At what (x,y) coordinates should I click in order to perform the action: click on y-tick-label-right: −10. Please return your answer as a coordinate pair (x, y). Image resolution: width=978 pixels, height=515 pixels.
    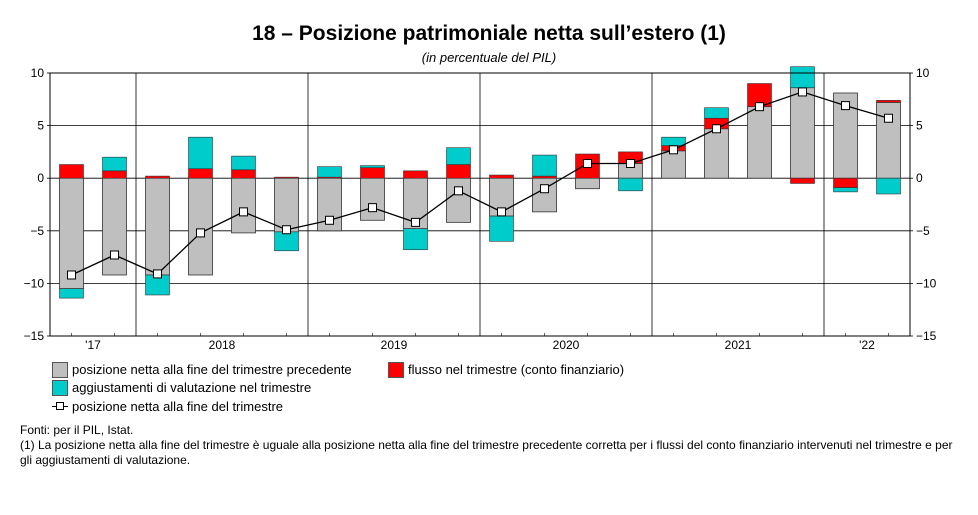
    Looking at the image, I should click on (926, 283).